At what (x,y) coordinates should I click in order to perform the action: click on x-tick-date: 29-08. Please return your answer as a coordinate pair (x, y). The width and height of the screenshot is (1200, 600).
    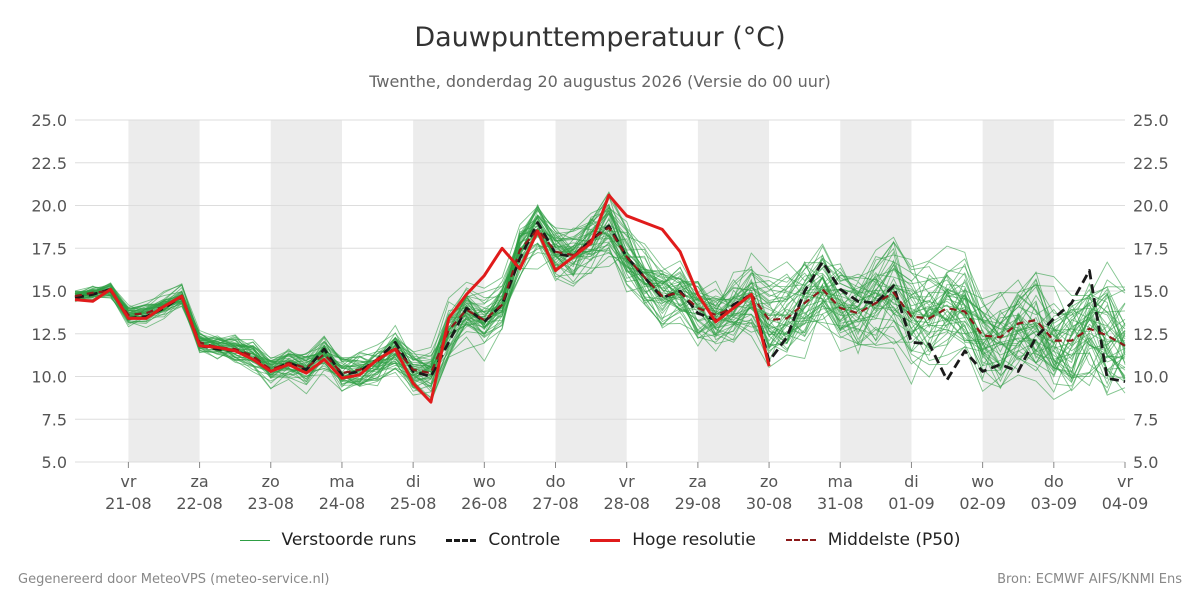
    Looking at the image, I should click on (698, 503).